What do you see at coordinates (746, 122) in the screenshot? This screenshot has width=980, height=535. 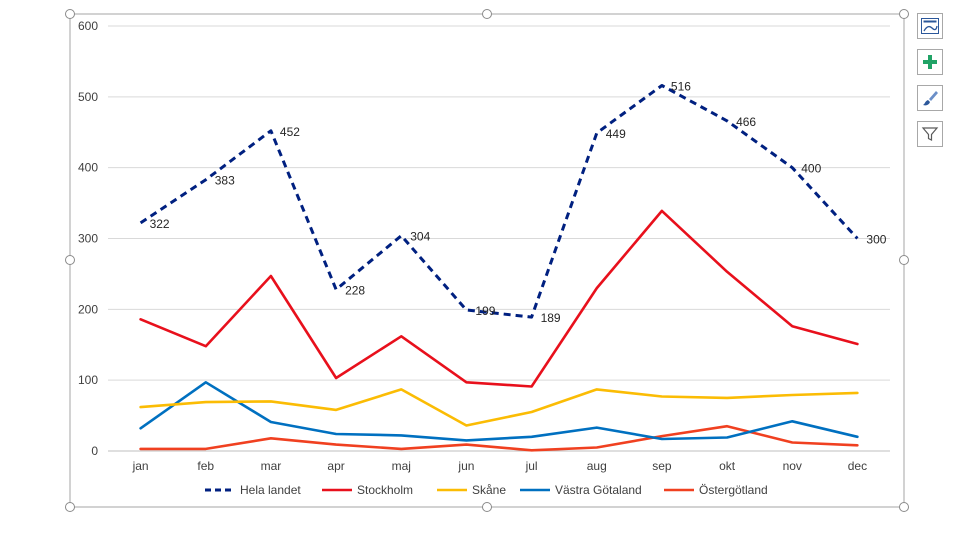 I see `data-label: 466` at bounding box center [746, 122].